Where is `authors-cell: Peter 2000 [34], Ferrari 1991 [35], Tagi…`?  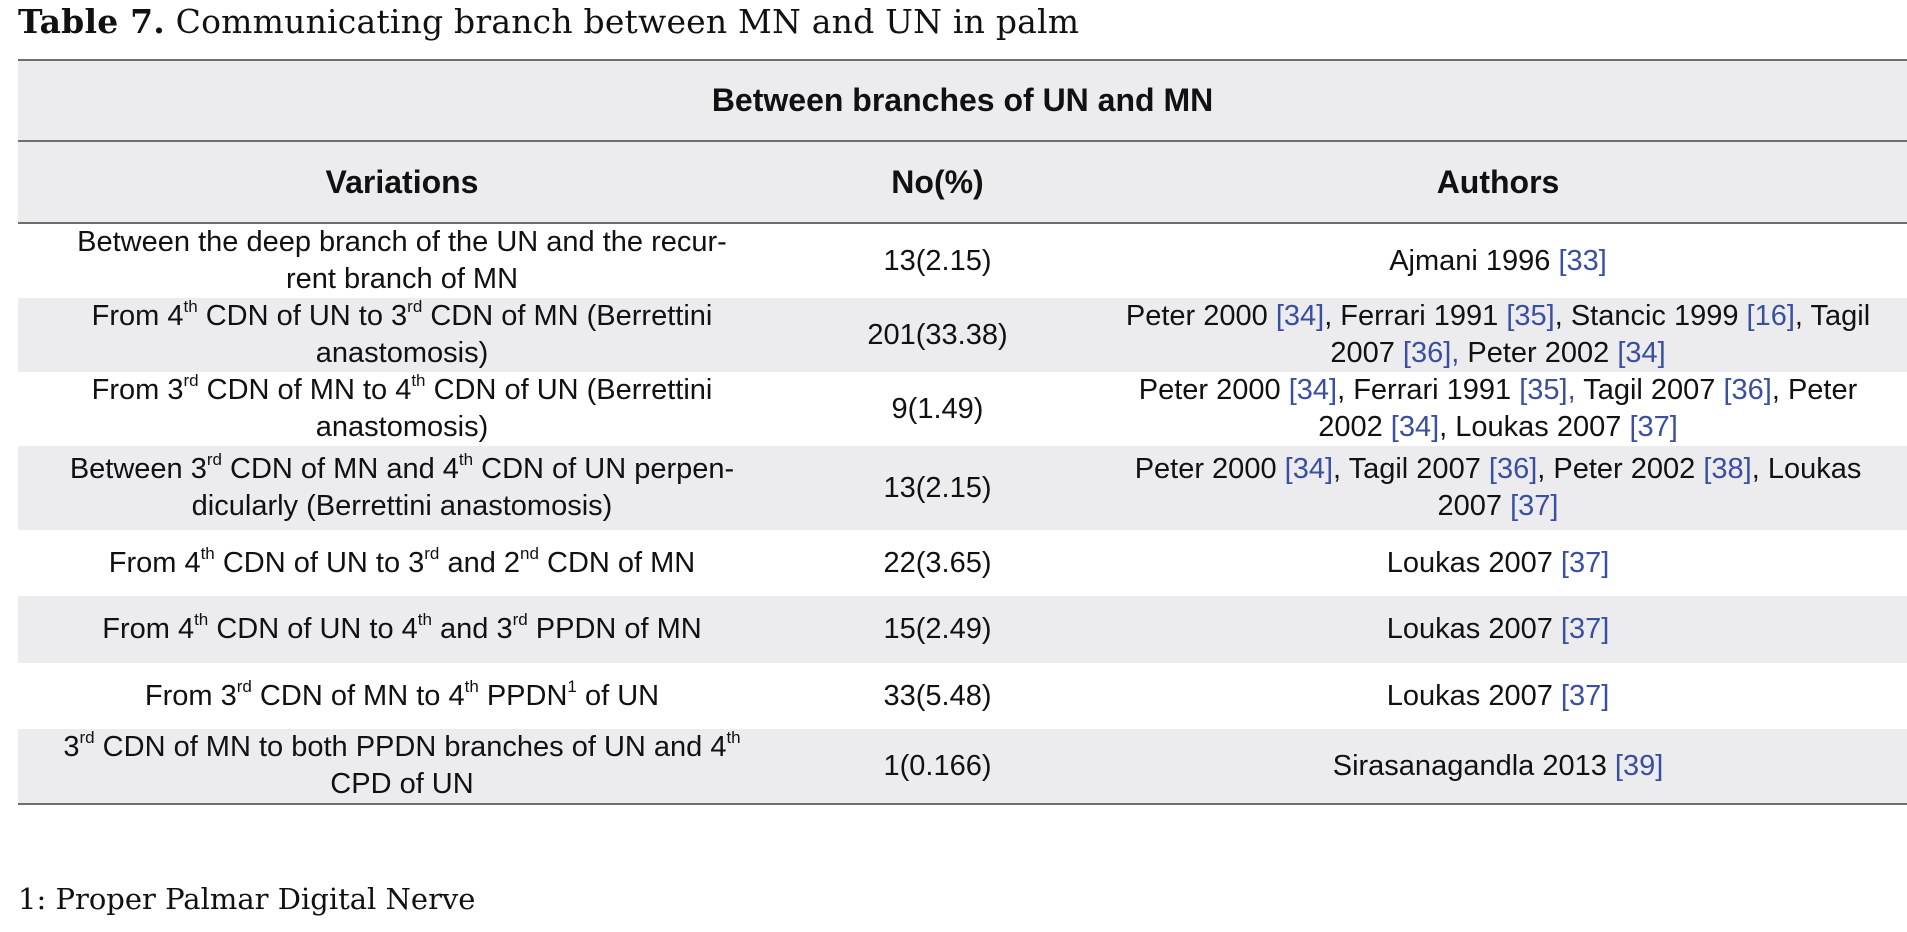 authors-cell: Peter 2000 [34], Ferrari 1991 [35], Tagi… is located at coordinates (1498, 409).